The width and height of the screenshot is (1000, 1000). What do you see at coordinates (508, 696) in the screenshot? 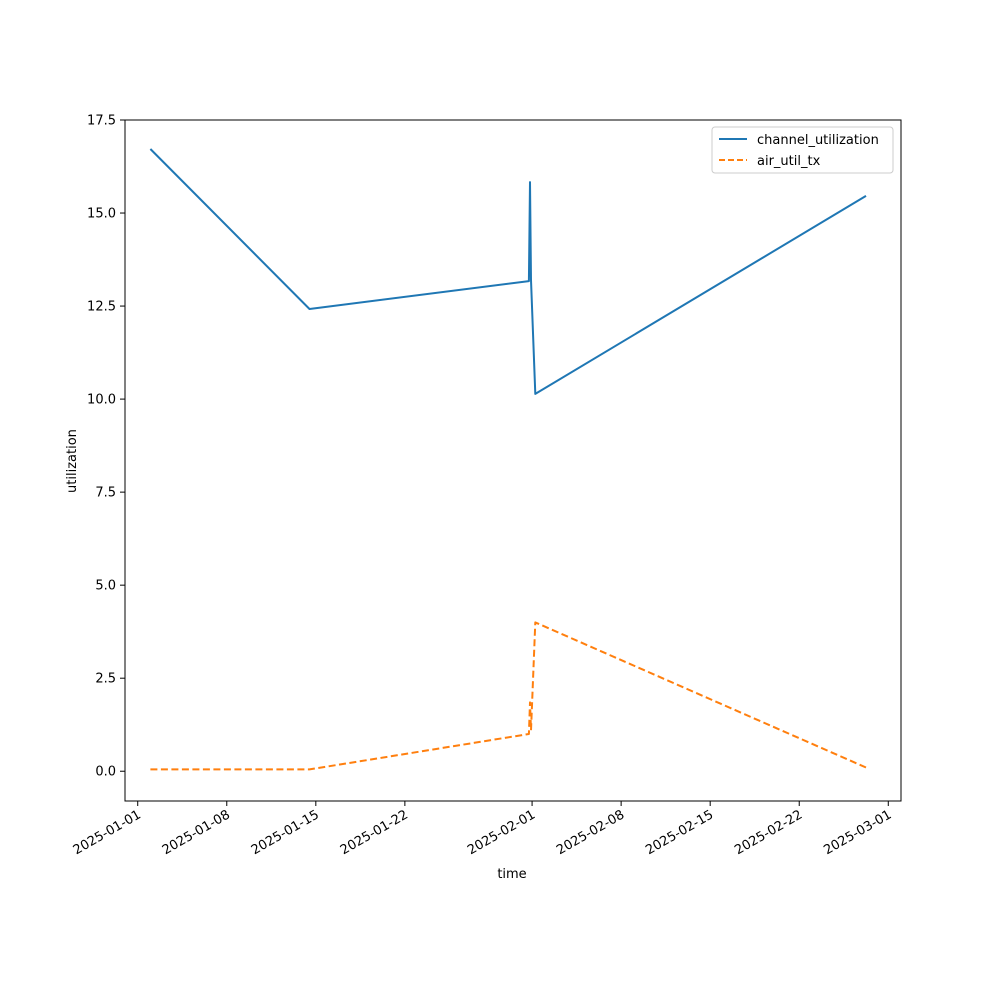
I see `series-line-air-util-tx` at bounding box center [508, 696].